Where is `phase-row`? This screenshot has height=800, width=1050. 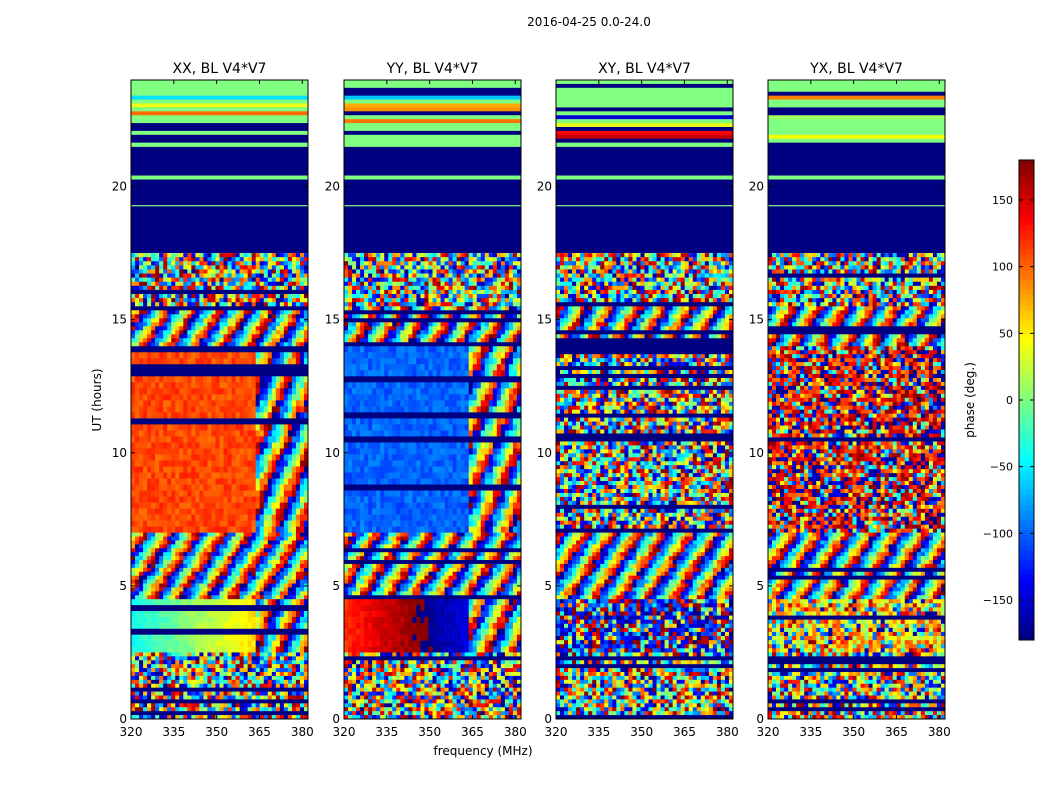
phase-row is located at coordinates (219, 93).